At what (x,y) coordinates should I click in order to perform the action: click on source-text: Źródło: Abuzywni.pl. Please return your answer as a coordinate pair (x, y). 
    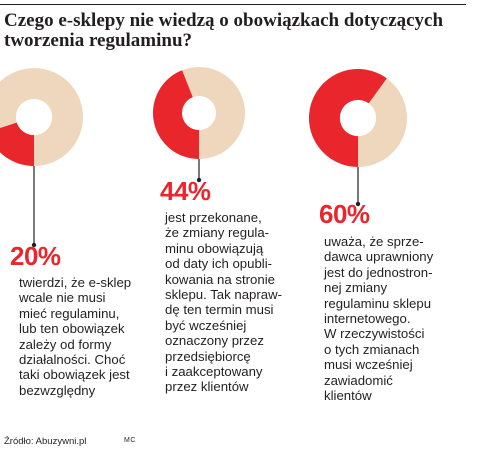
    Looking at the image, I should click on (45, 441).